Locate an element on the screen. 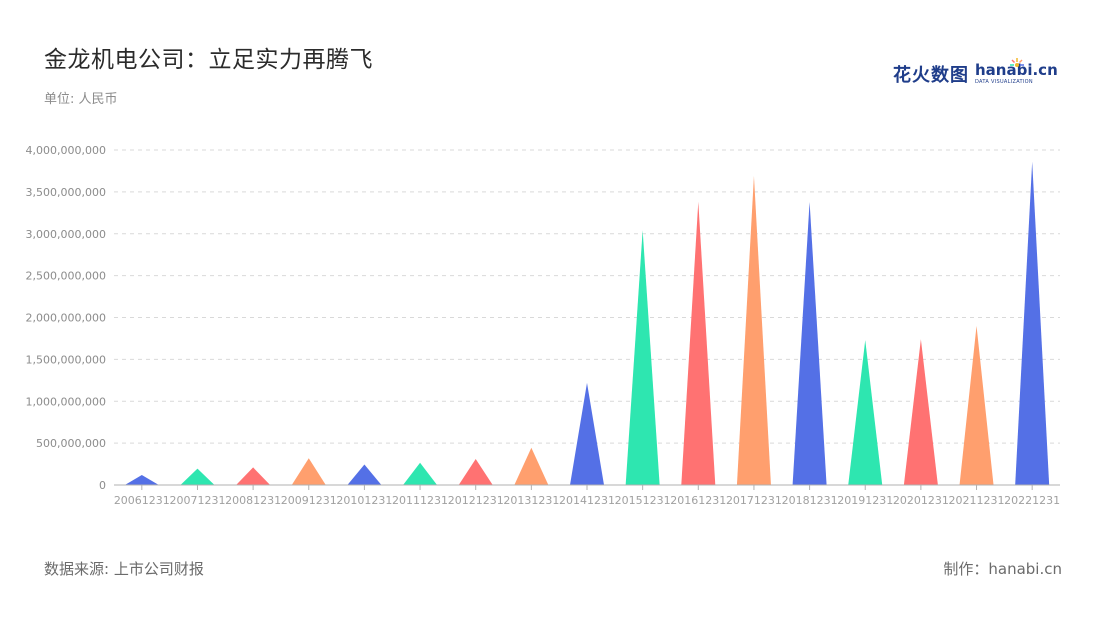 Image resolution: width=1100 pixels, height=620 pixels. logo-en-text: hanabi.cn is located at coordinates (1016, 70).